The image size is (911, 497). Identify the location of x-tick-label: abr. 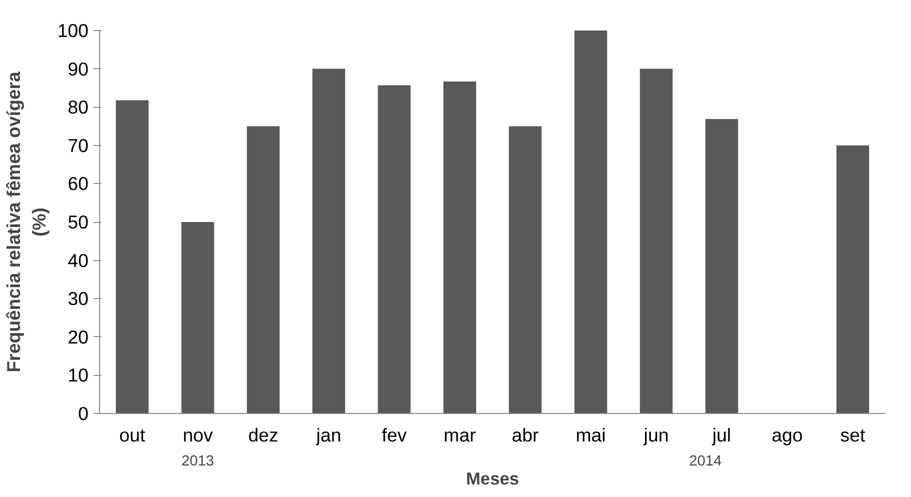
(525, 435).